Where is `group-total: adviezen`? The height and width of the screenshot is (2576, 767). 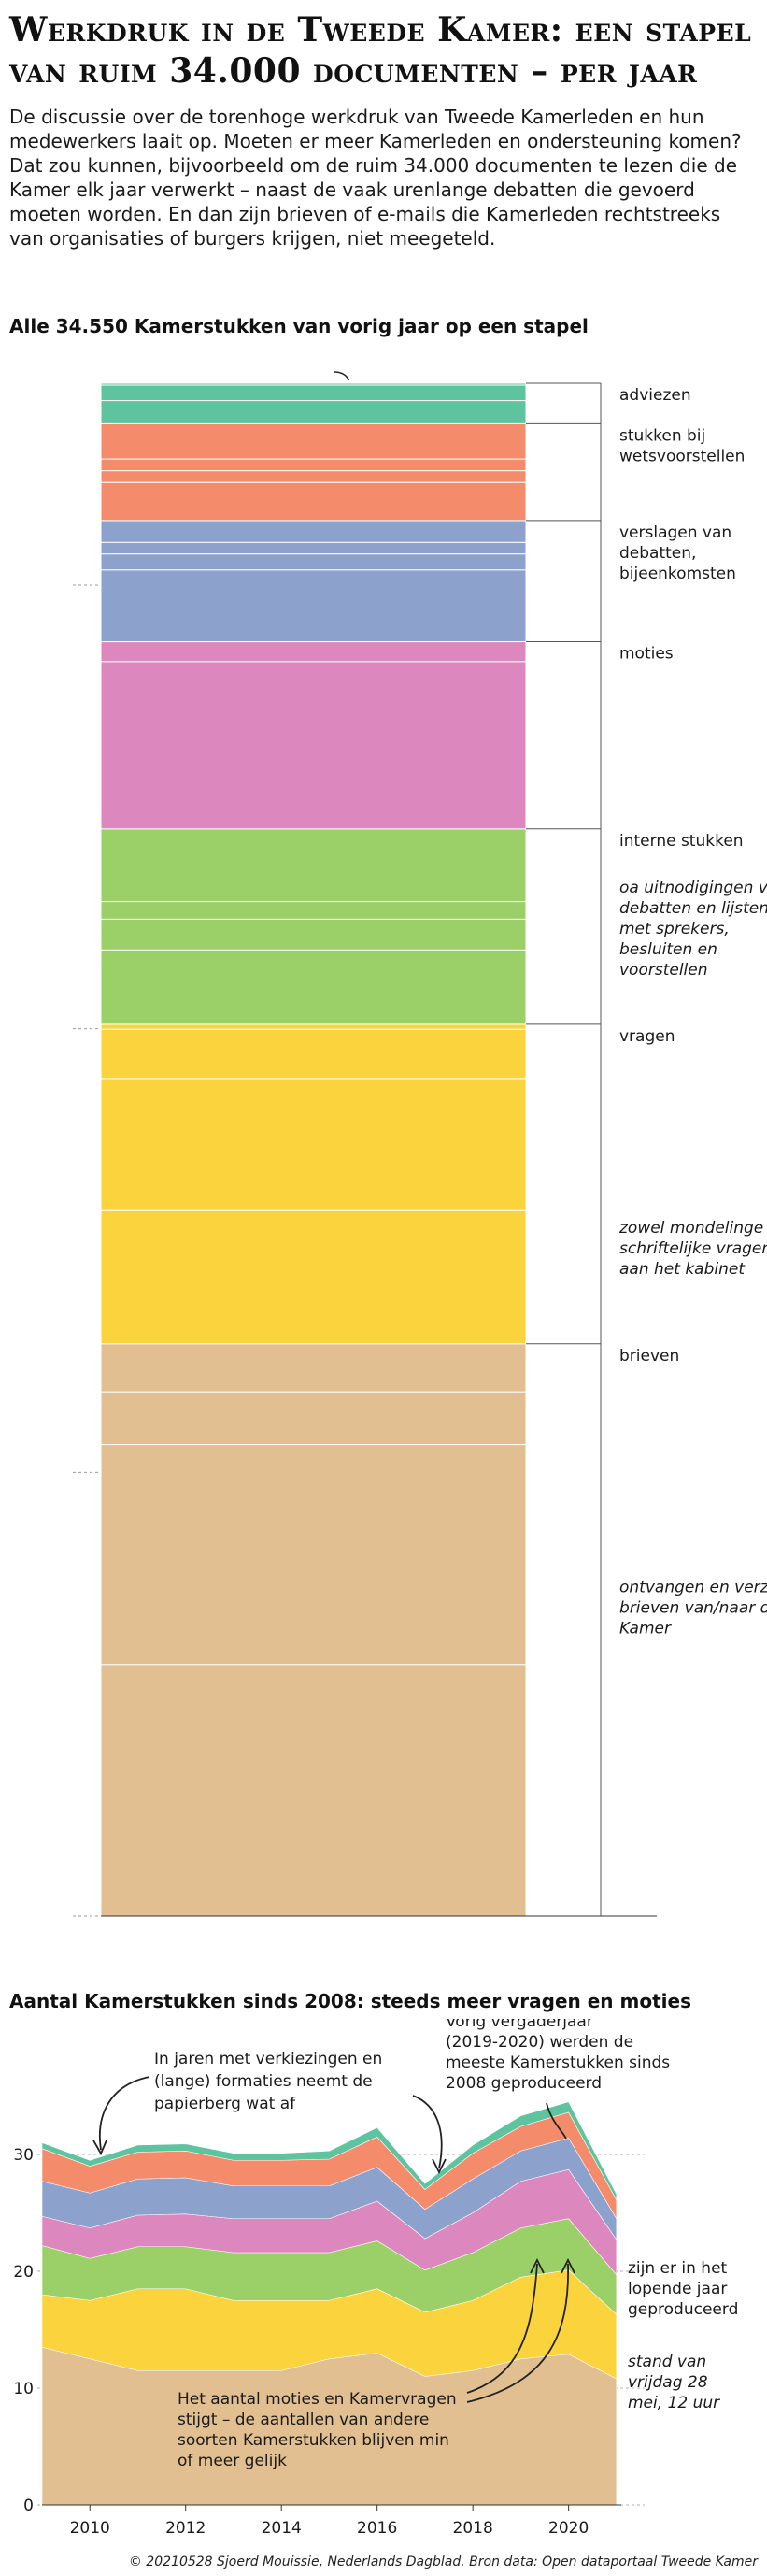 group-total: adviezen is located at coordinates (655, 395).